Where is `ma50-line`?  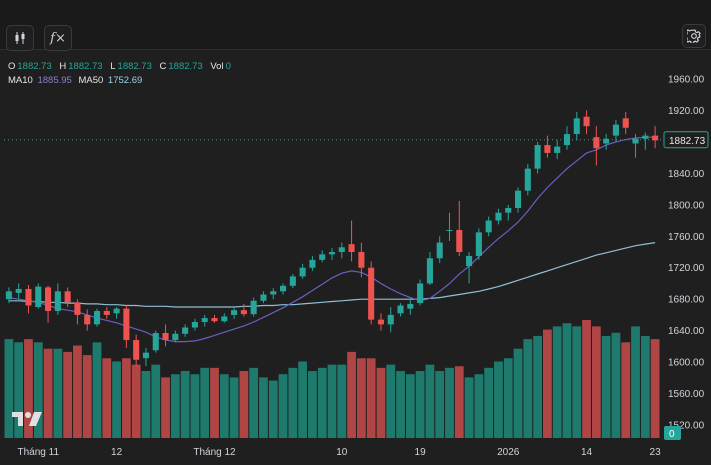 ma50-line is located at coordinates (332, 275).